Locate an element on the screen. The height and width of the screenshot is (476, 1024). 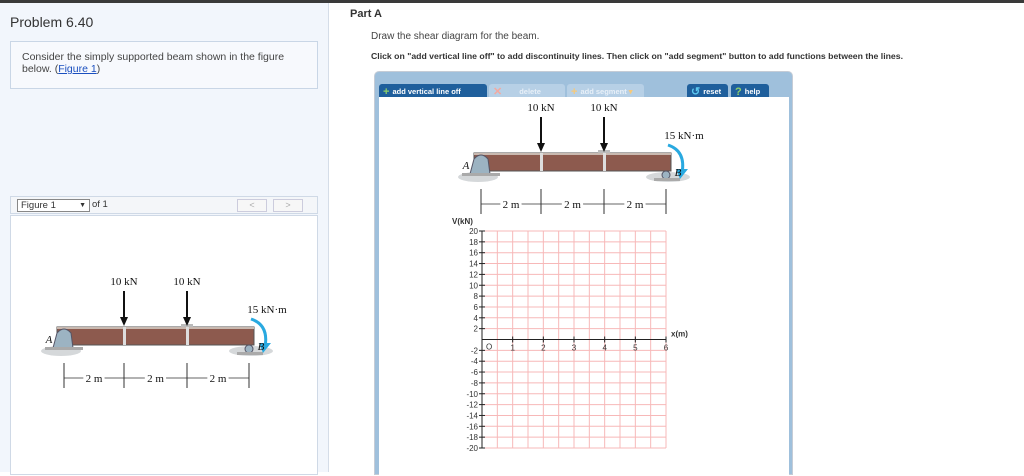
support-base-b is located at coordinates (667, 179).